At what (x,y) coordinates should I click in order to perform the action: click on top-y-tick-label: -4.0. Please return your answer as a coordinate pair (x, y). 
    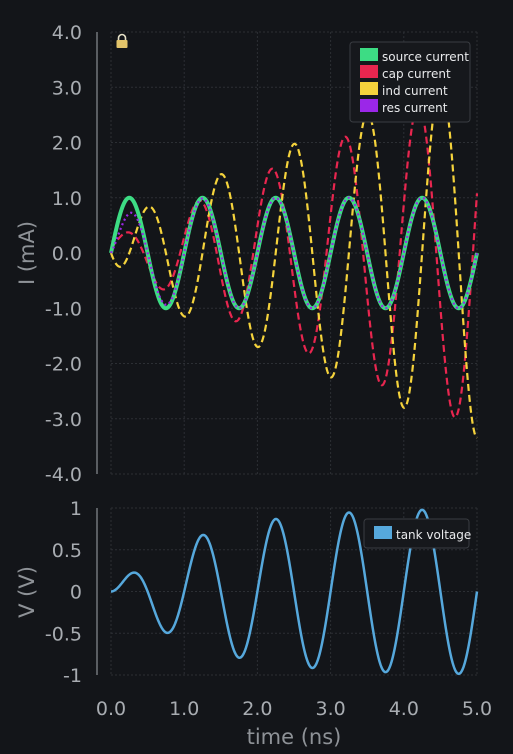
    Looking at the image, I should click on (63, 475).